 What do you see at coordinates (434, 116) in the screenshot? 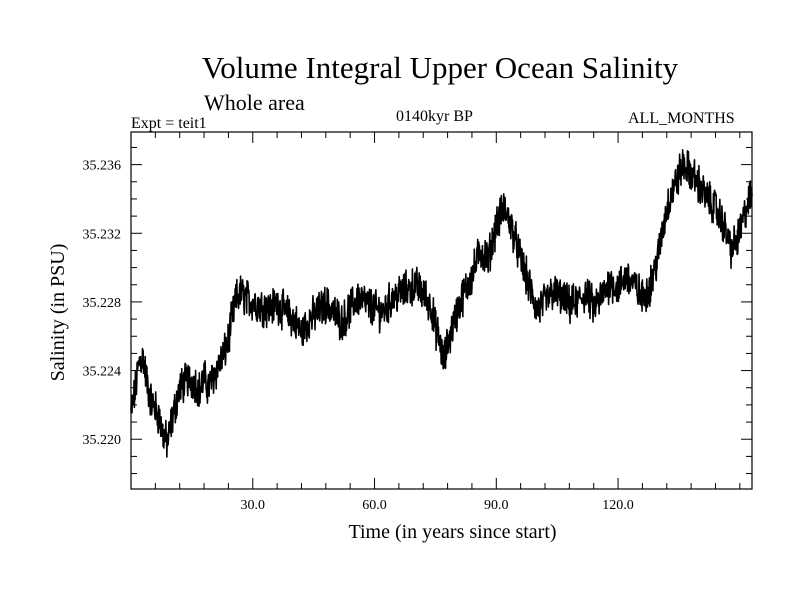
I see `period-label: 0140kyr BP` at bounding box center [434, 116].